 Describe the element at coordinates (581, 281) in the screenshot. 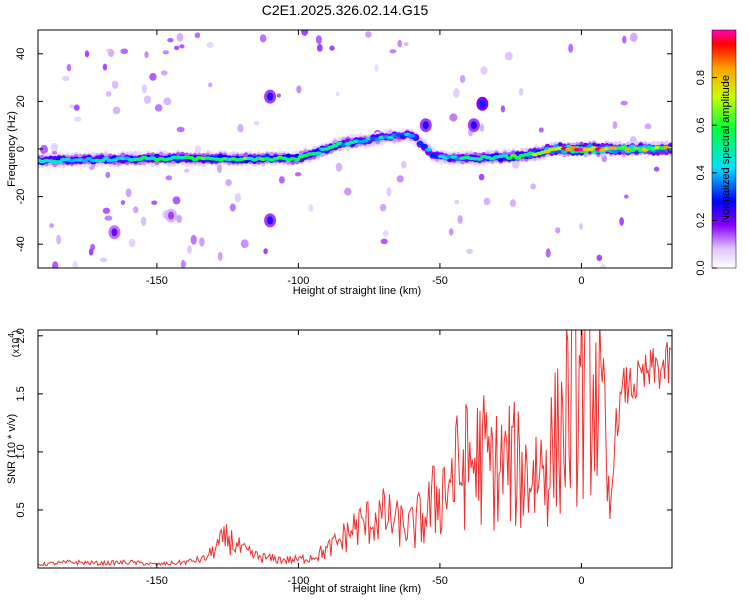

I see `heatmap-xtick-label: 0` at that location.